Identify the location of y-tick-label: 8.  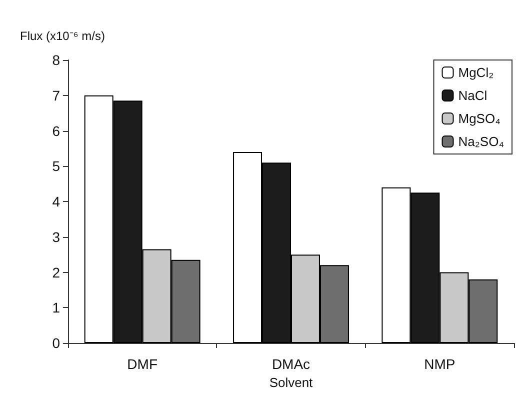
(56, 60).